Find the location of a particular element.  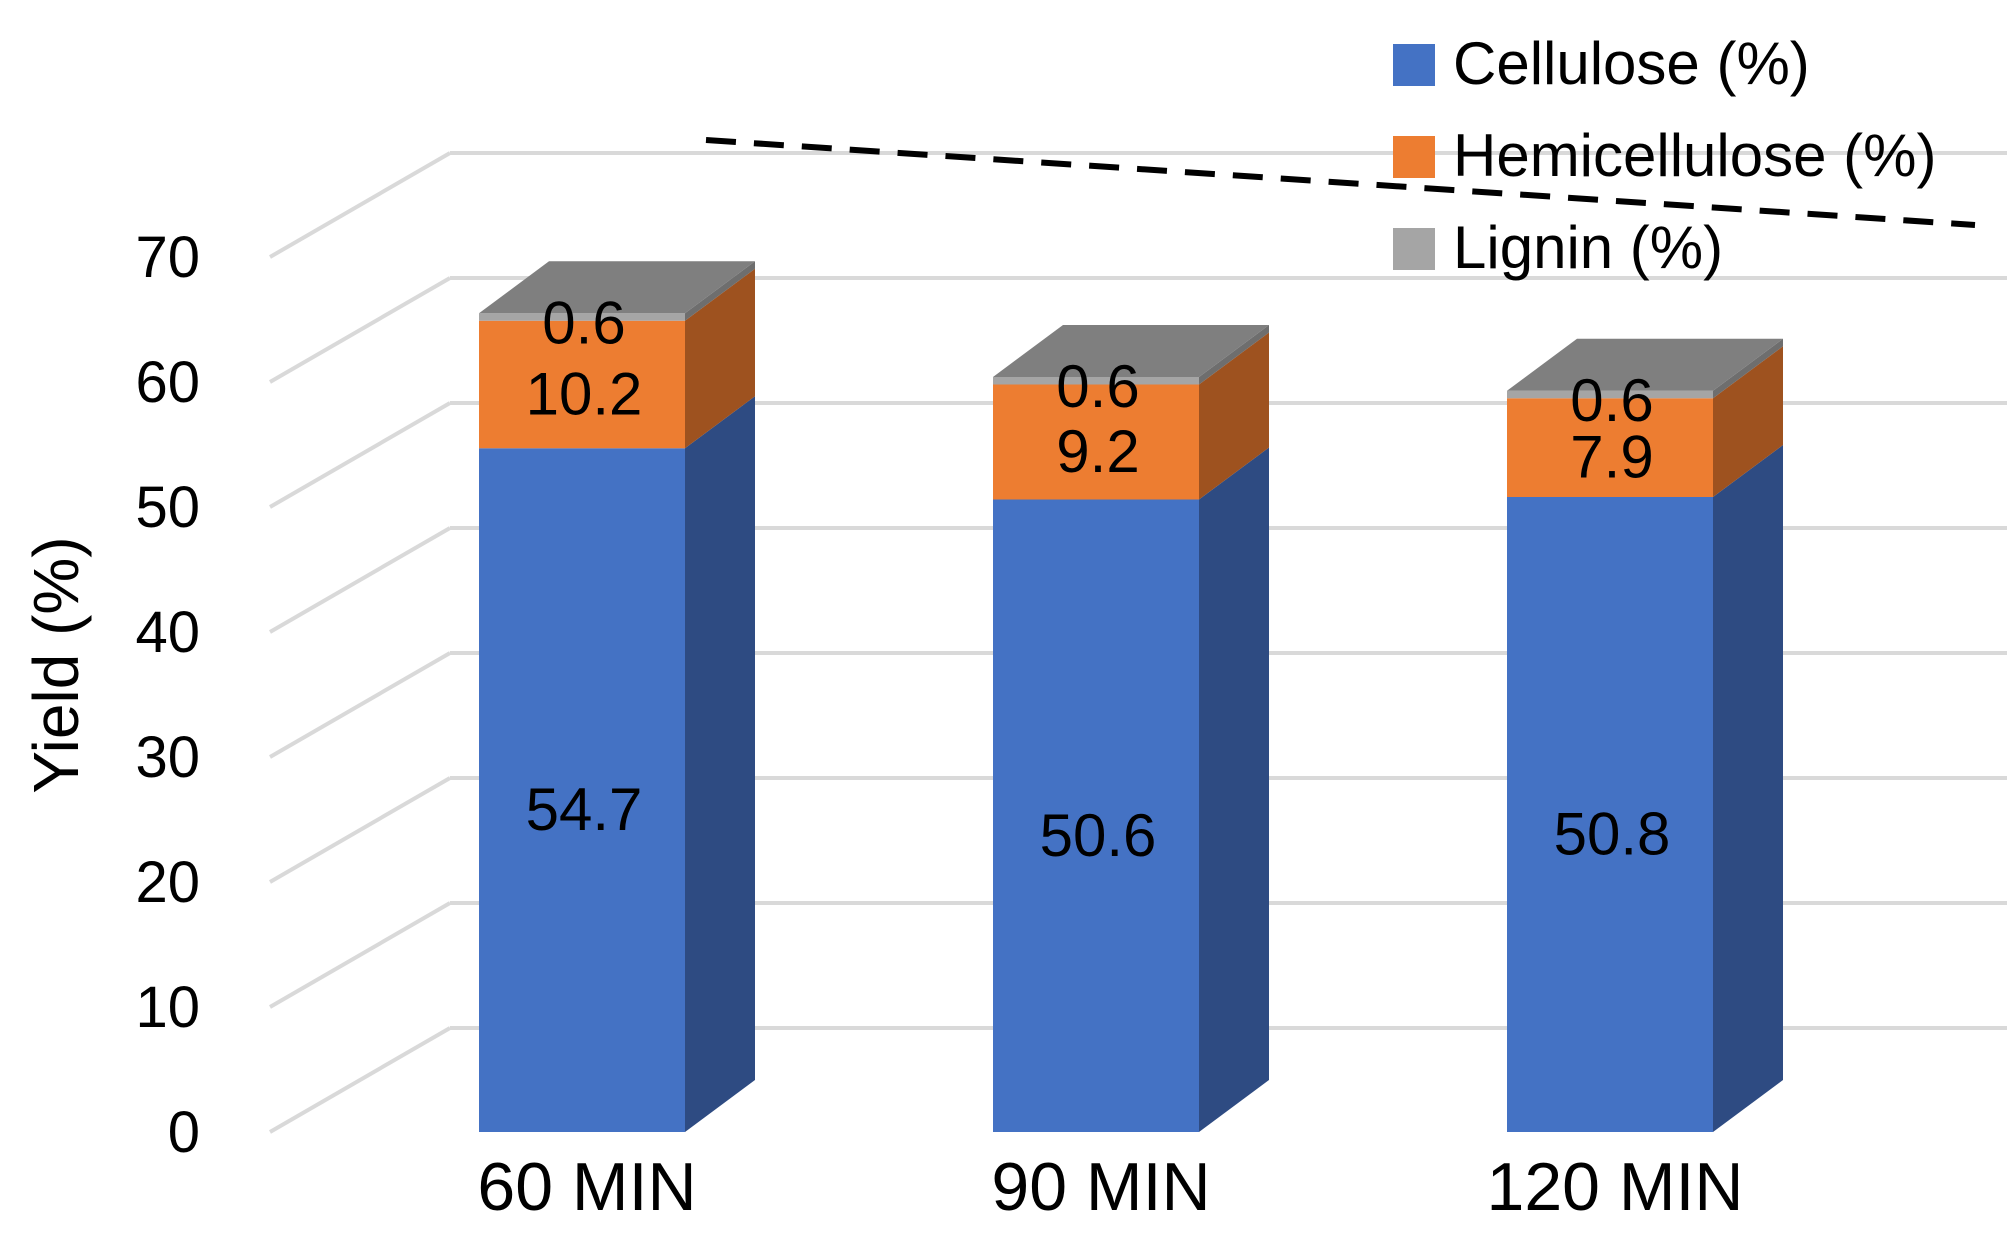

data-label: 50.6 is located at coordinates (1098, 835).